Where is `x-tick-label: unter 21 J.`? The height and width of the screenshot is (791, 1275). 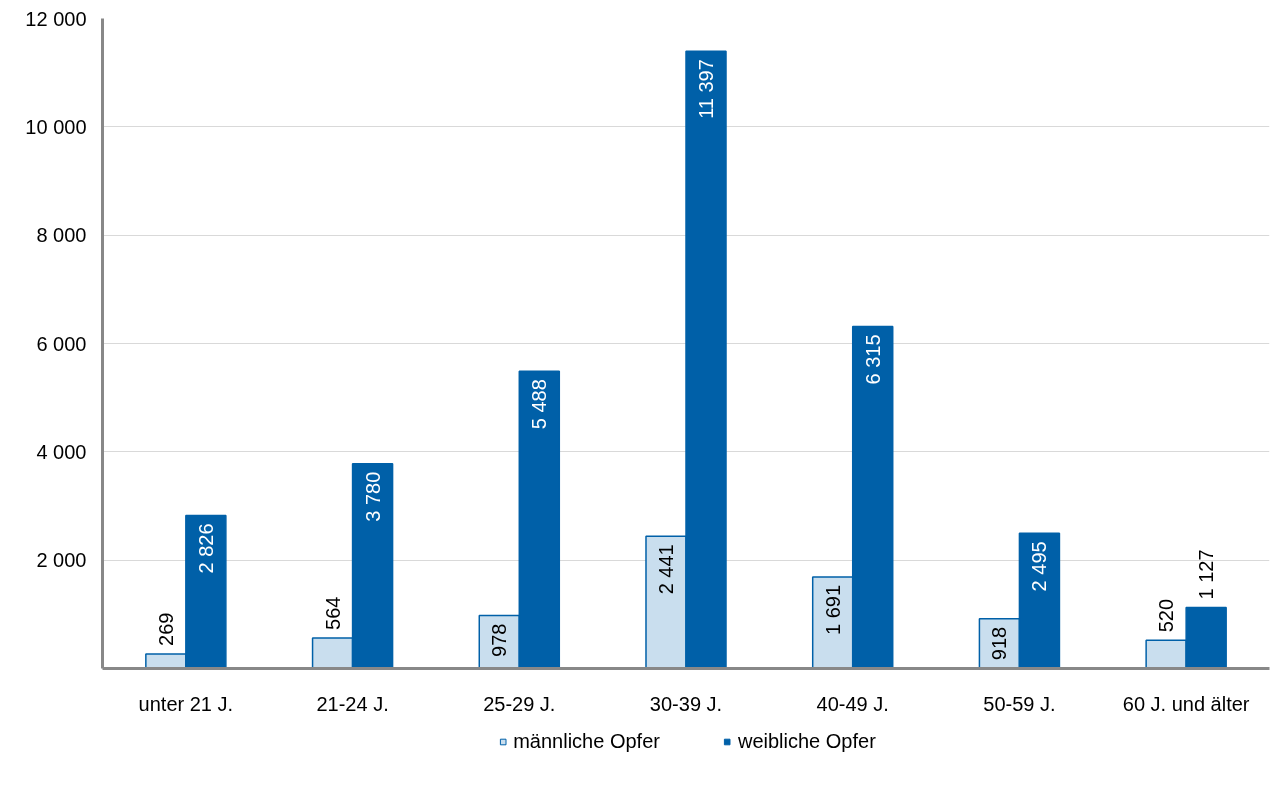
x-tick-label: unter 21 J. is located at coordinates (186, 703).